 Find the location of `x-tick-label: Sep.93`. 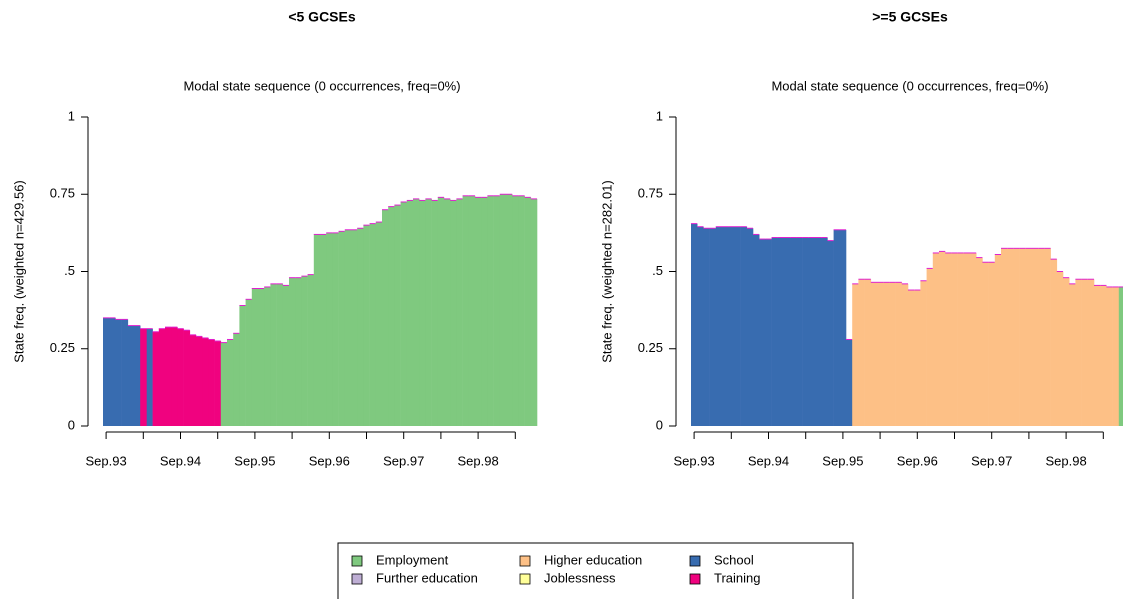

x-tick-label: Sep.93 is located at coordinates (105, 460).